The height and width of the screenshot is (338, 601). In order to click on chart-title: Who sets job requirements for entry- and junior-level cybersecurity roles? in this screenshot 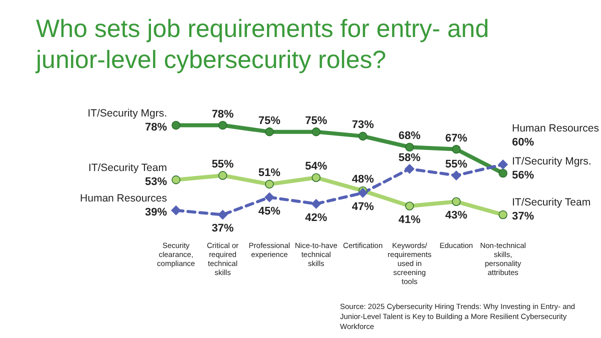, I will do `click(263, 45)`.